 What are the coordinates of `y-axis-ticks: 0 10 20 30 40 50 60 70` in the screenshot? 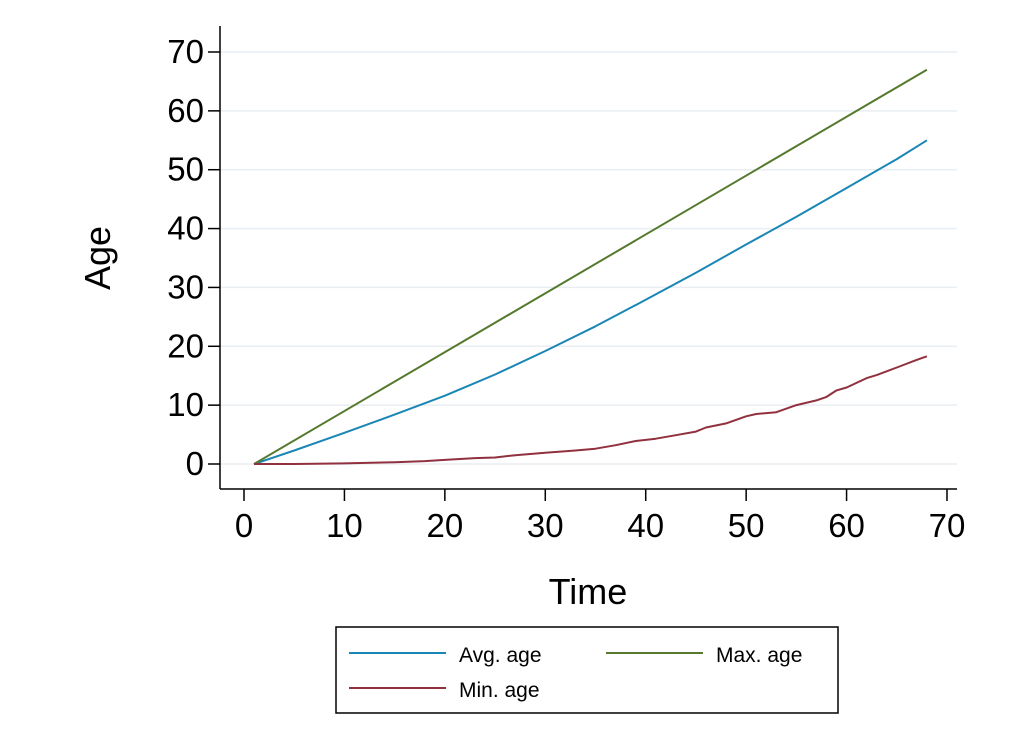 It's located at (193, 257).